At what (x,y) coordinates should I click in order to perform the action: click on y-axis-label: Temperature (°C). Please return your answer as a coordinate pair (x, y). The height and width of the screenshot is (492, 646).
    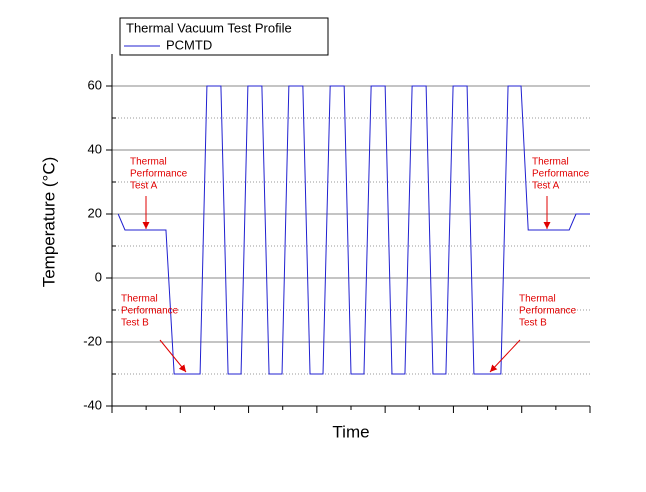
    Looking at the image, I should click on (48, 222).